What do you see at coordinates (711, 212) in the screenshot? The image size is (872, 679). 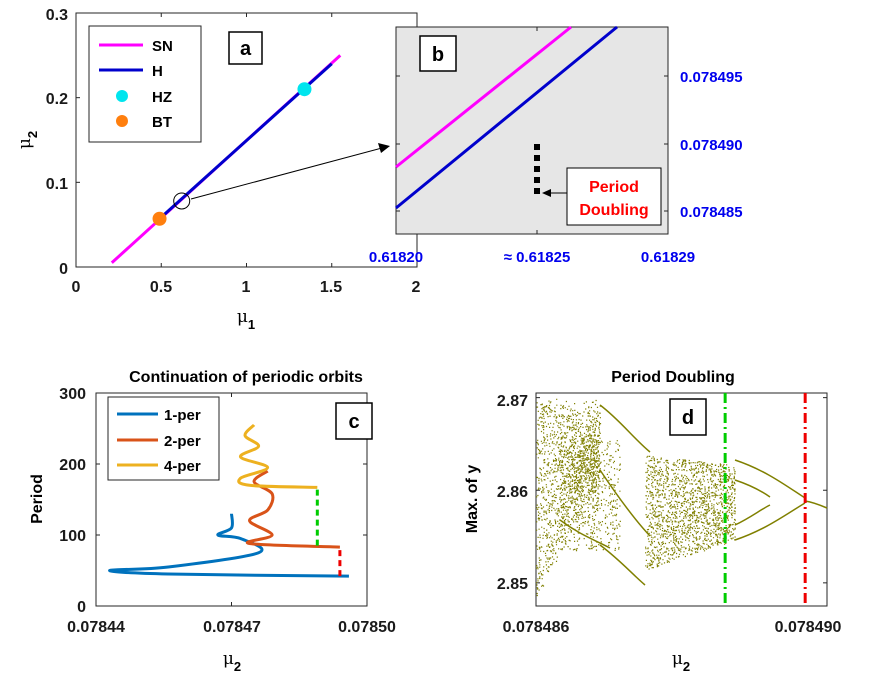 I see `ytick-b-2: 0.078485` at bounding box center [711, 212].